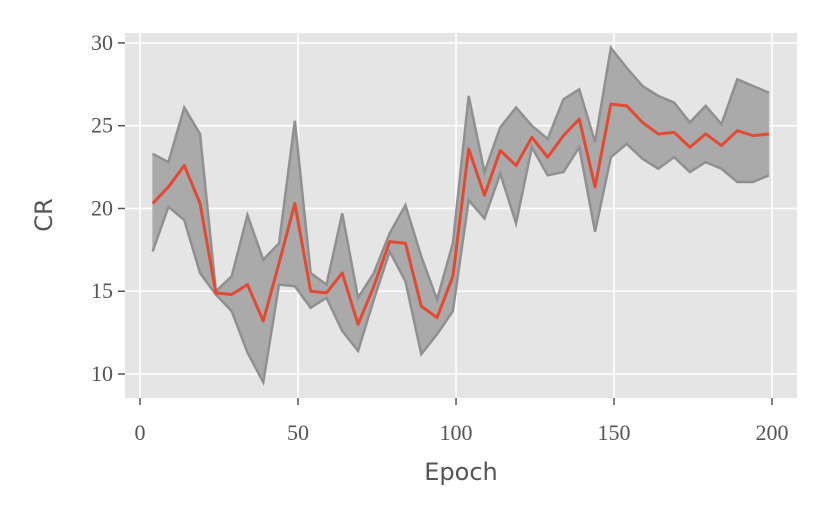  What do you see at coordinates (772, 432) in the screenshot?
I see `x-tick-label: 200` at bounding box center [772, 432].